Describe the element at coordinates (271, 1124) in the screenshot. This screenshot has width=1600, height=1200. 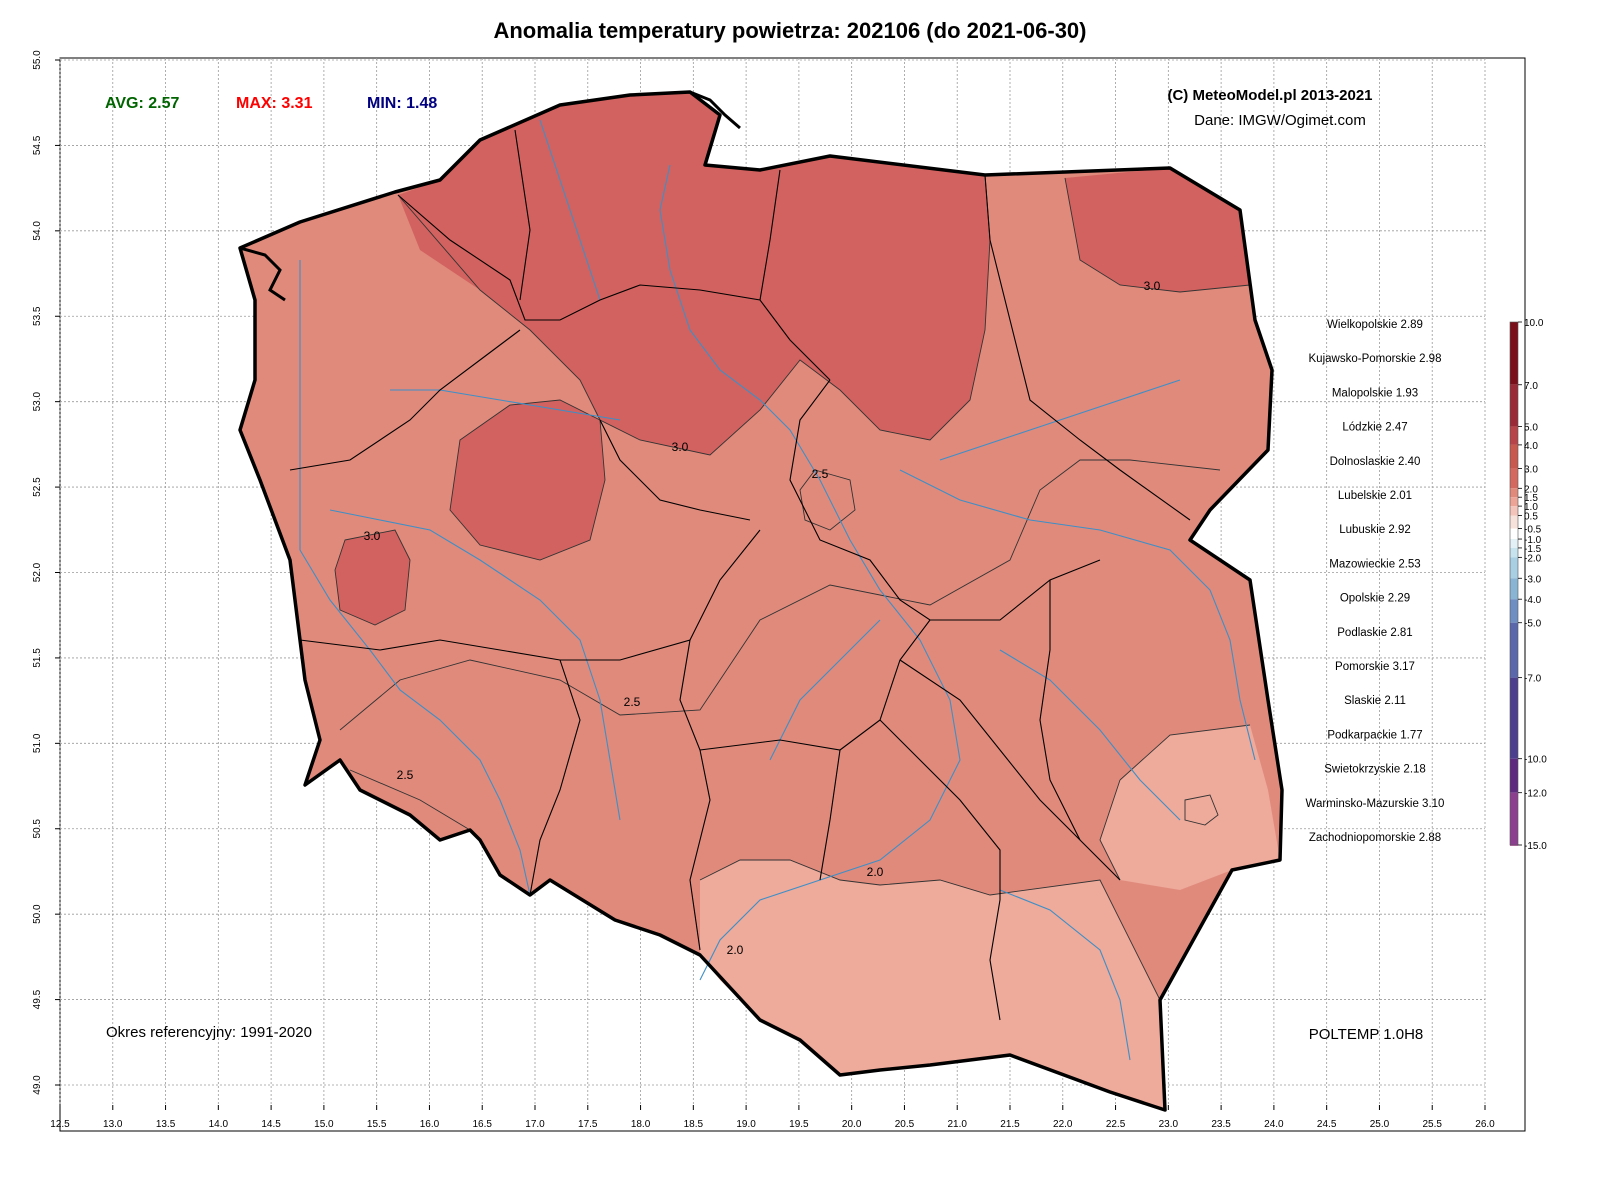
I see `x-tick-label: 14.5` at that location.